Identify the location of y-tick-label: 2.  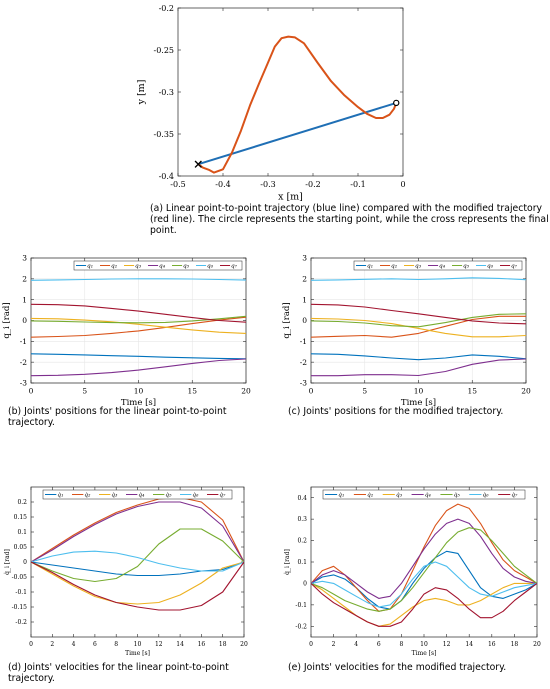
(24, 278).